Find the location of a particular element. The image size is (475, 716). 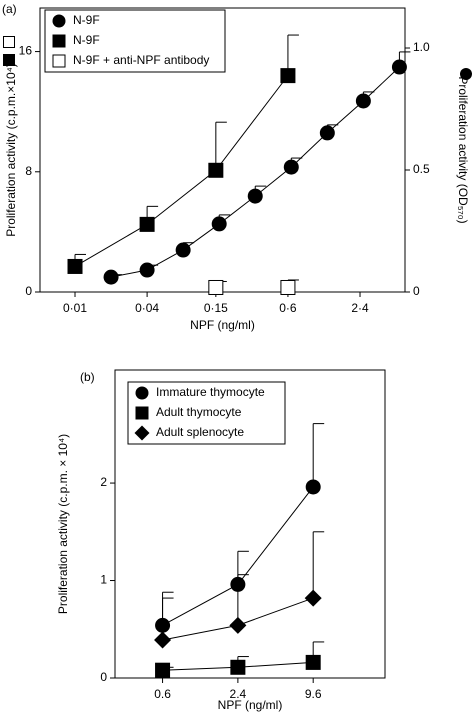

x-tick-label: 0·15 is located at coordinates (216, 308).